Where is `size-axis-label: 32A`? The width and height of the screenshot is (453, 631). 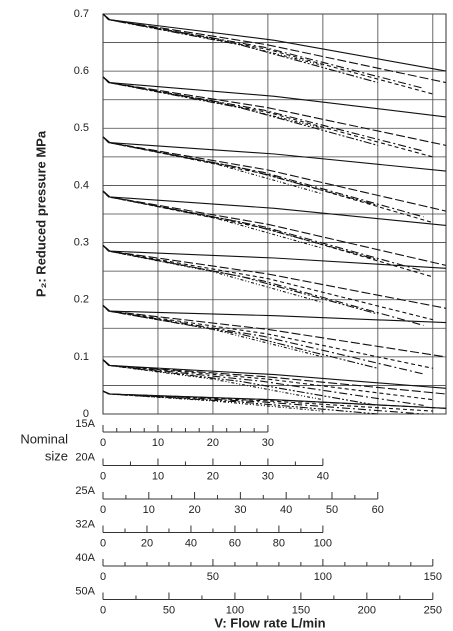 size-axis-label: 32A is located at coordinates (85, 524).